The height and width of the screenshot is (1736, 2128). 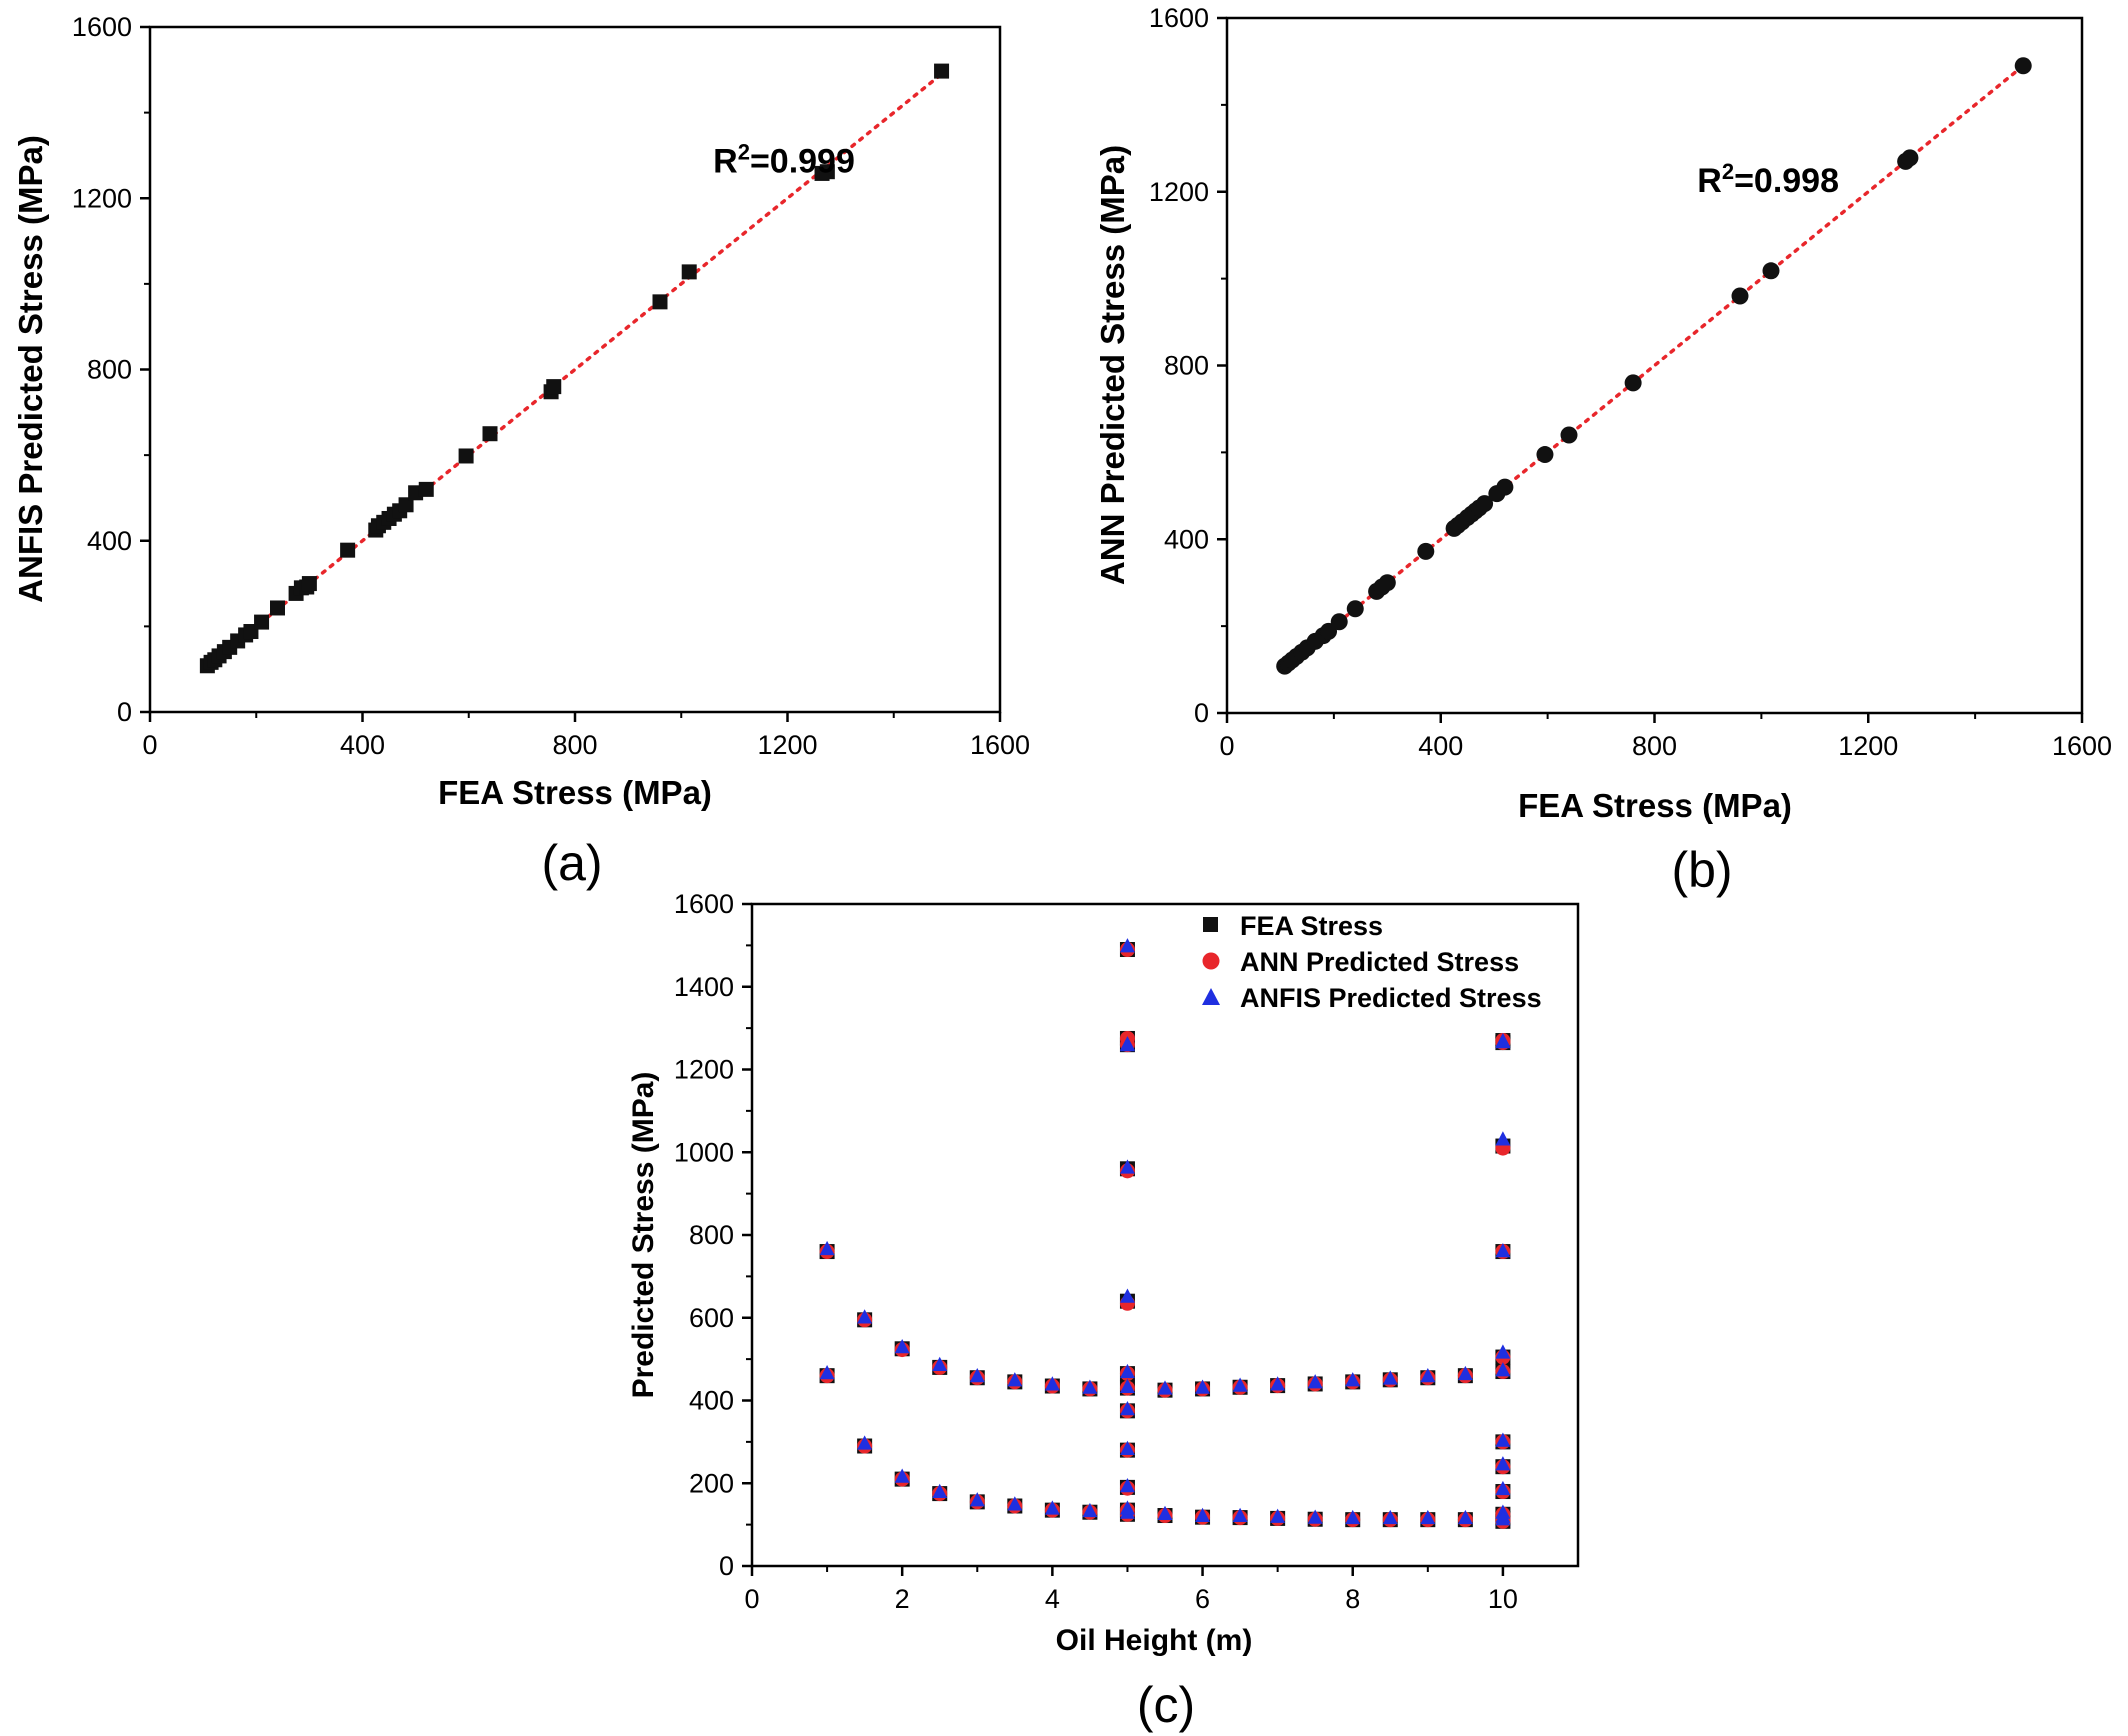 What do you see at coordinates (1211, 996) in the screenshot?
I see `legend-triangle-marker` at bounding box center [1211, 996].